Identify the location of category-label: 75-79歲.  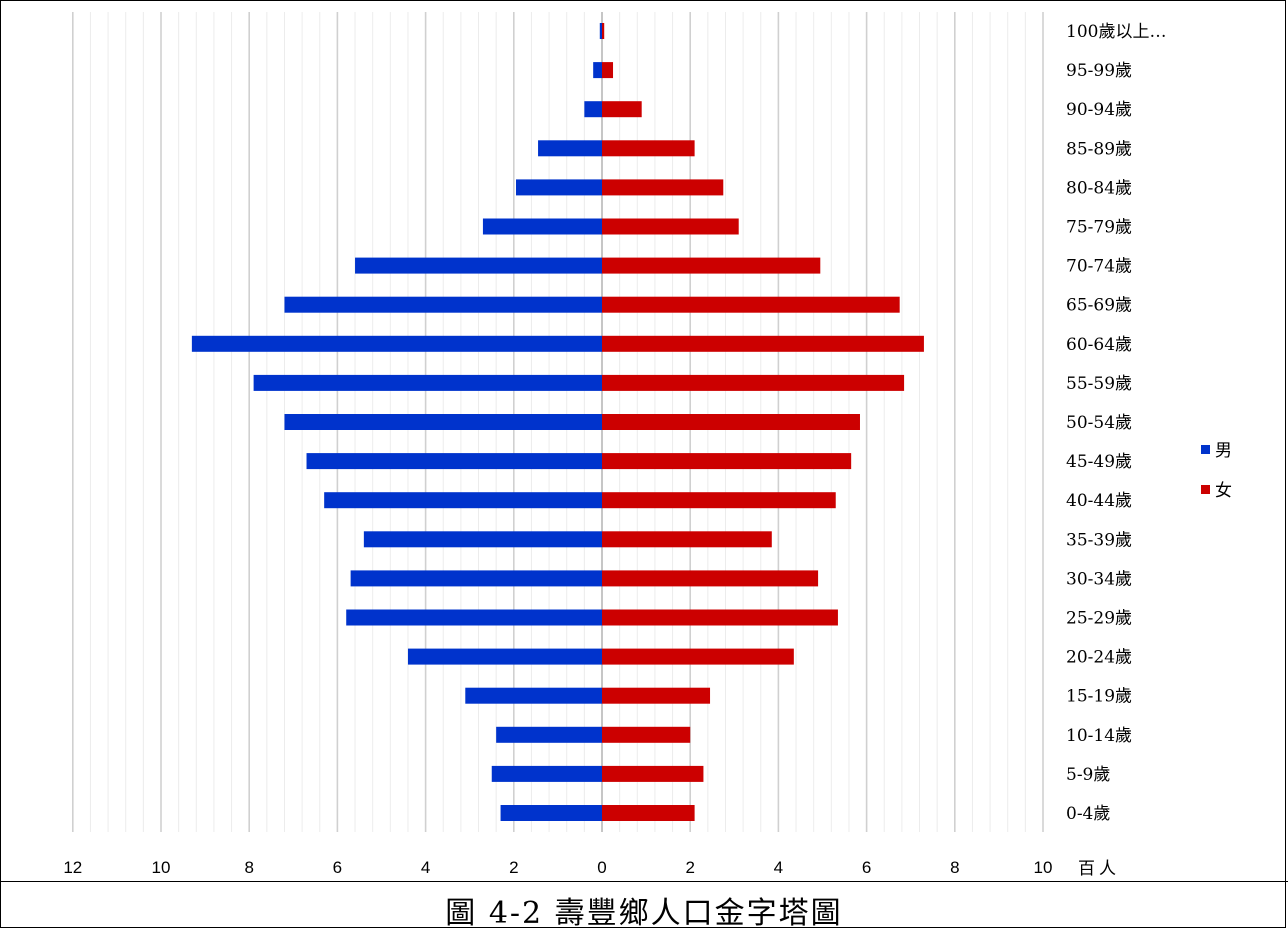
(1099, 228).